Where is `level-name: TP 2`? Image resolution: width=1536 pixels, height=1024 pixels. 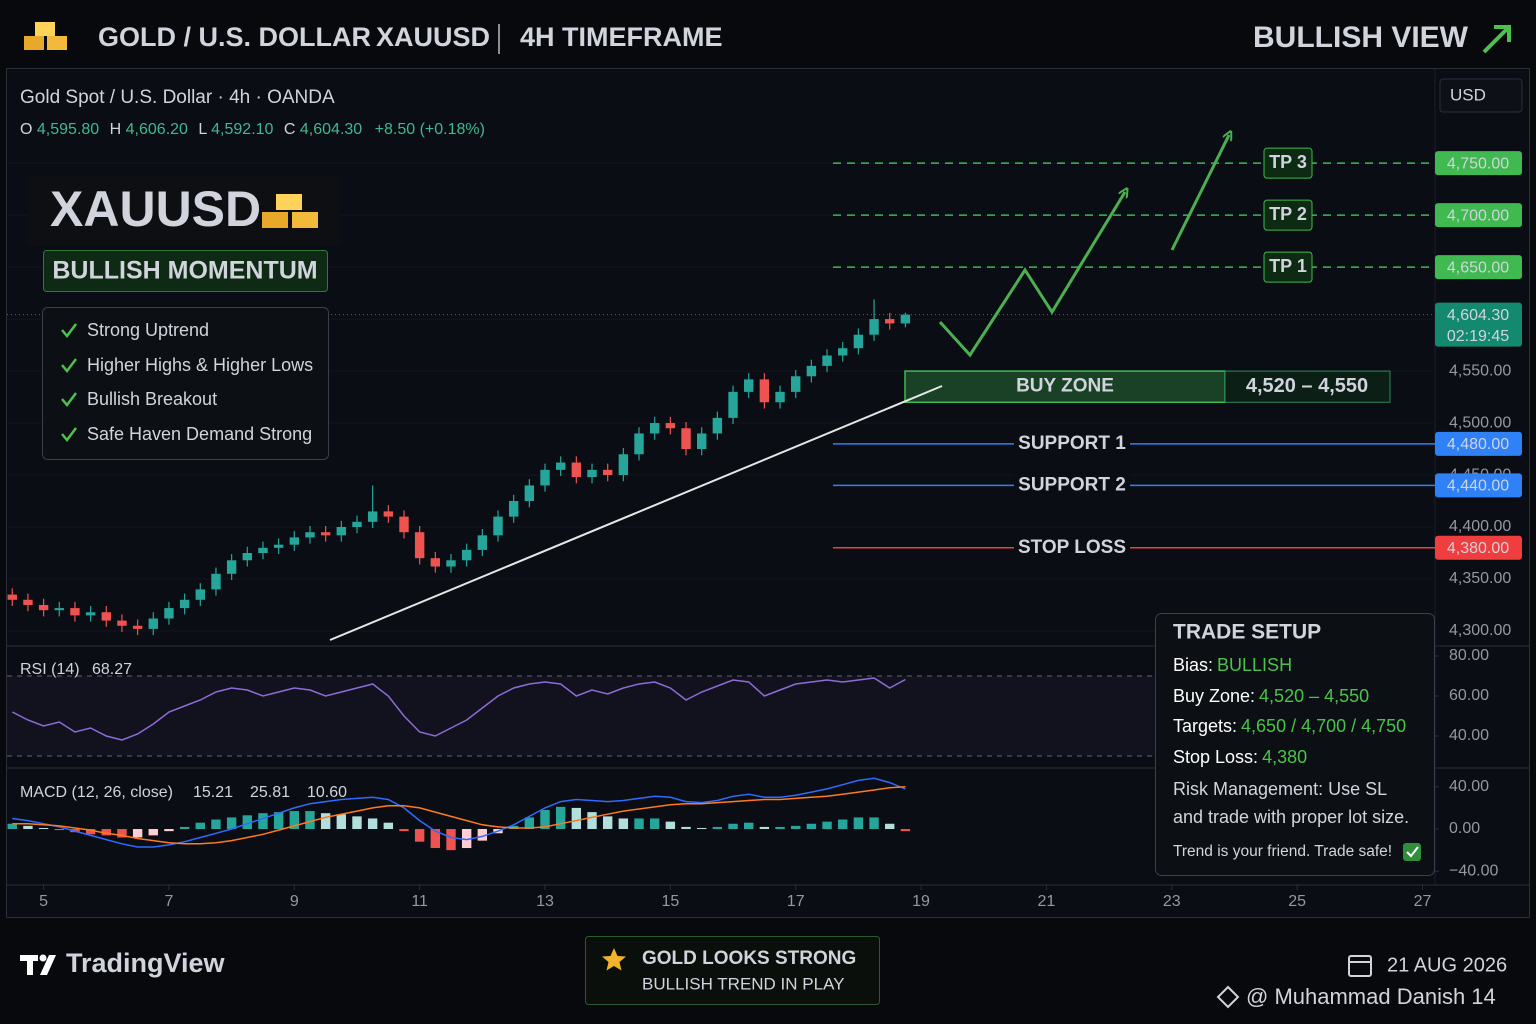
level-name: TP 2 is located at coordinates (1288, 214).